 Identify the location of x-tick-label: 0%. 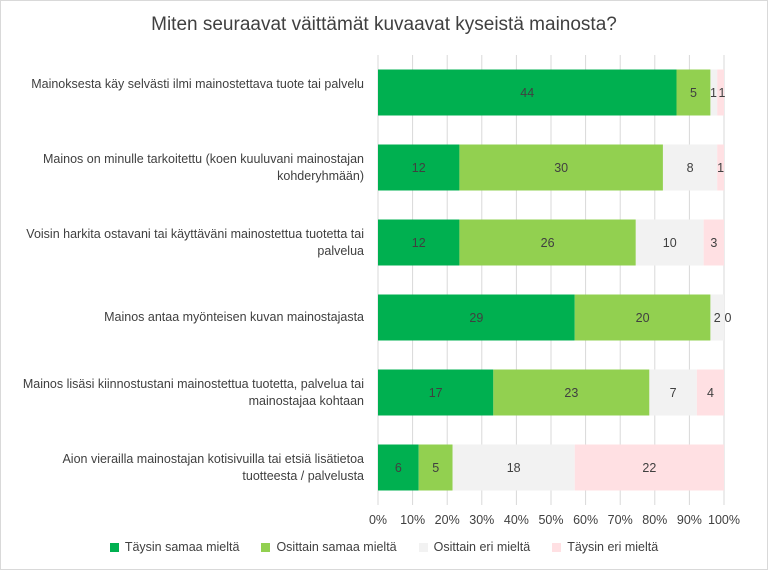
(378, 520).